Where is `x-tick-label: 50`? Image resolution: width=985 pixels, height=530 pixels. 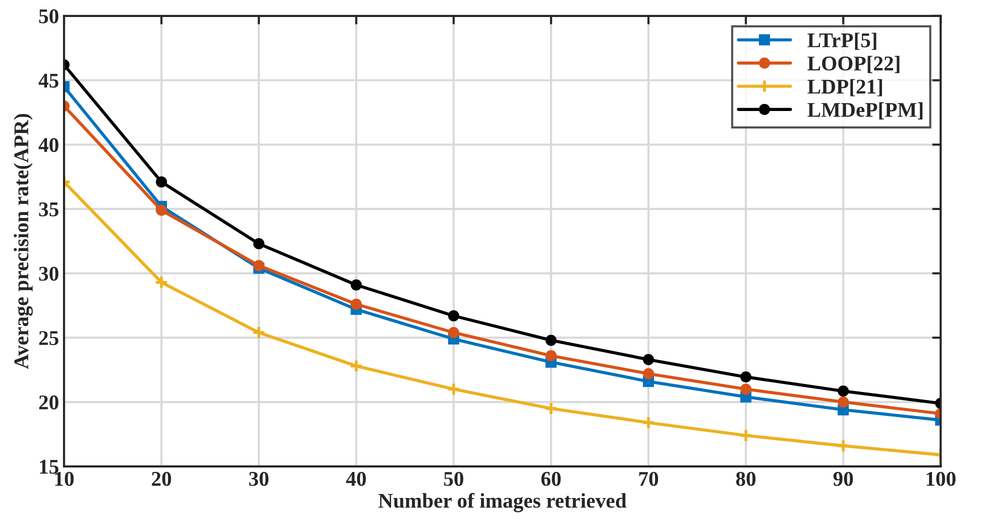 x-tick-label: 50 is located at coordinates (454, 479).